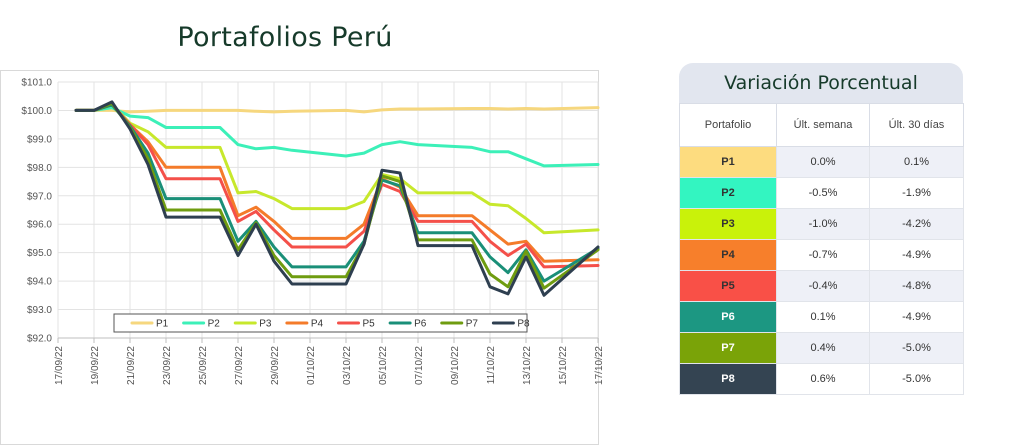  Describe the element at coordinates (39, 339) in the screenshot. I see `y-tick-label: $92.0` at that location.